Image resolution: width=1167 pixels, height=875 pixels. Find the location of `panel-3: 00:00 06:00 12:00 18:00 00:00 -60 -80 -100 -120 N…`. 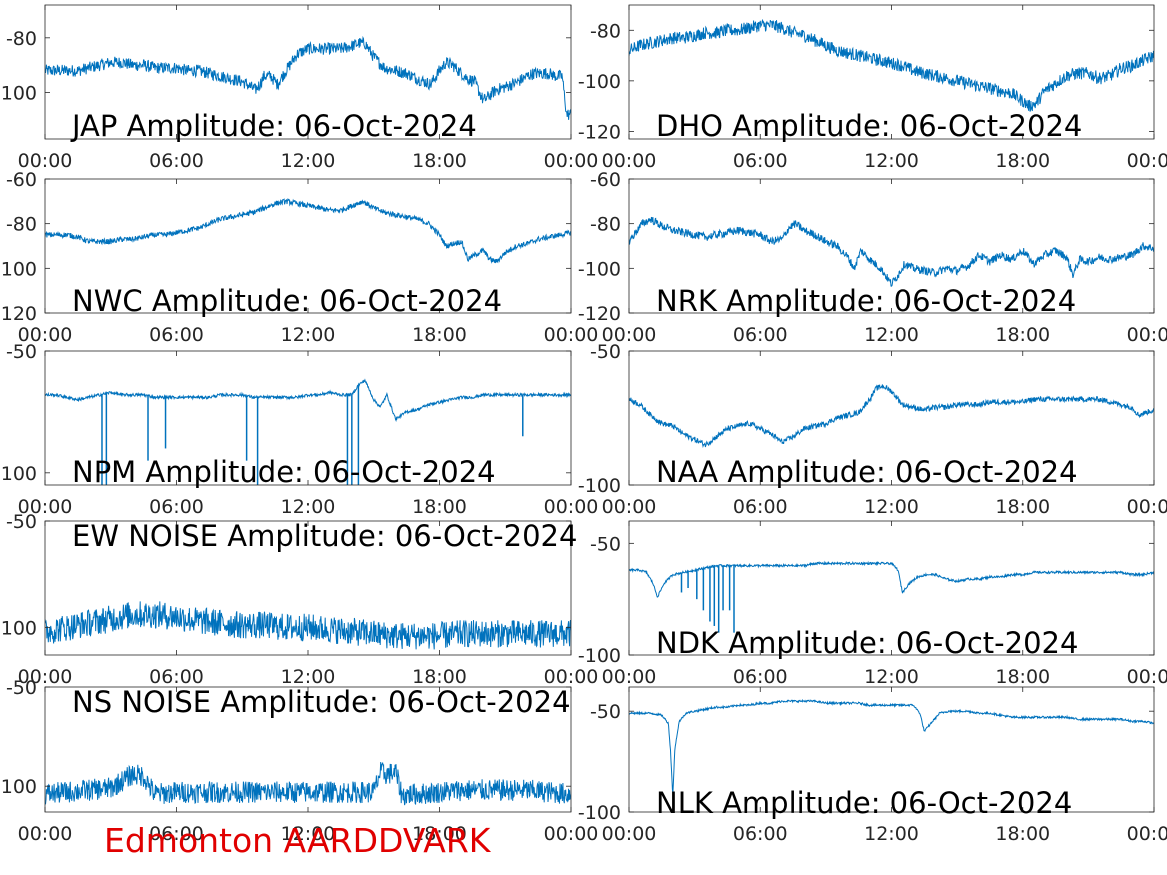

panel-3: 00:00 06:00 12:00 18:00 00:00 -60 -80 -100 -120 N… is located at coordinates (872, 257).